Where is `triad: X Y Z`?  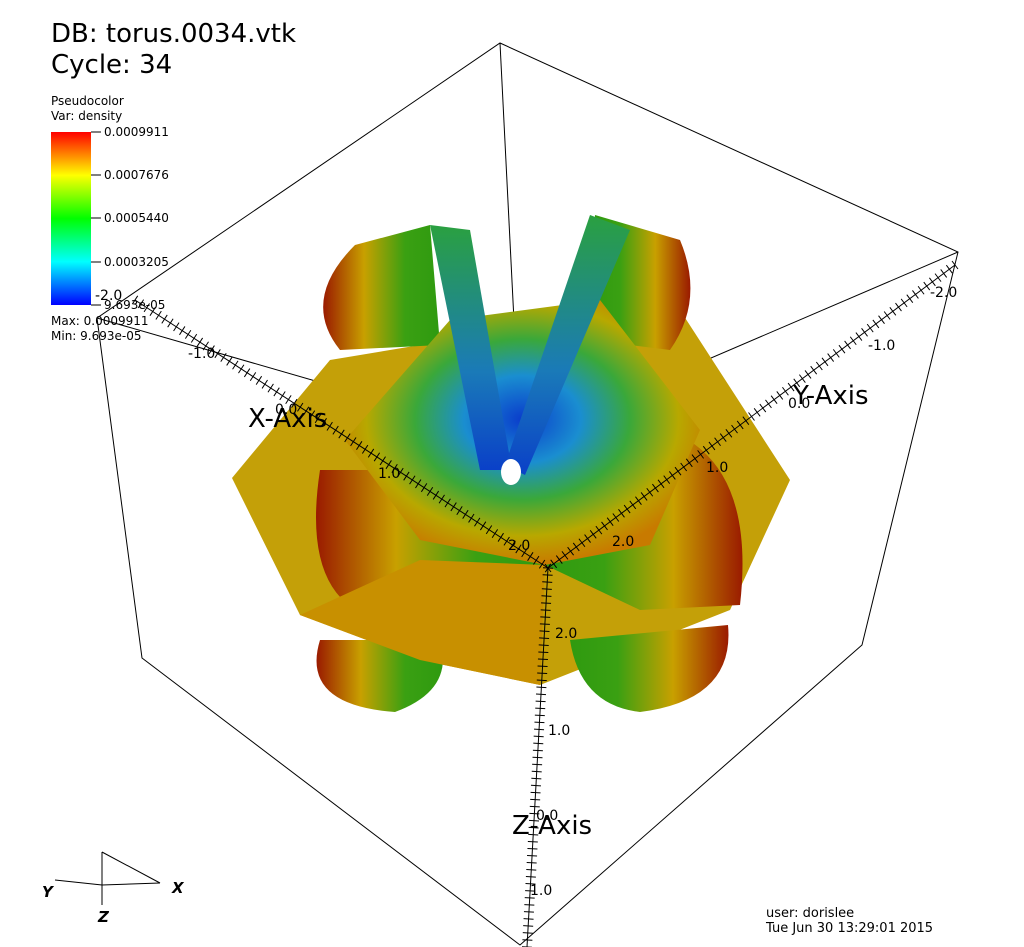 triad: X Y Z is located at coordinates (113, 888).